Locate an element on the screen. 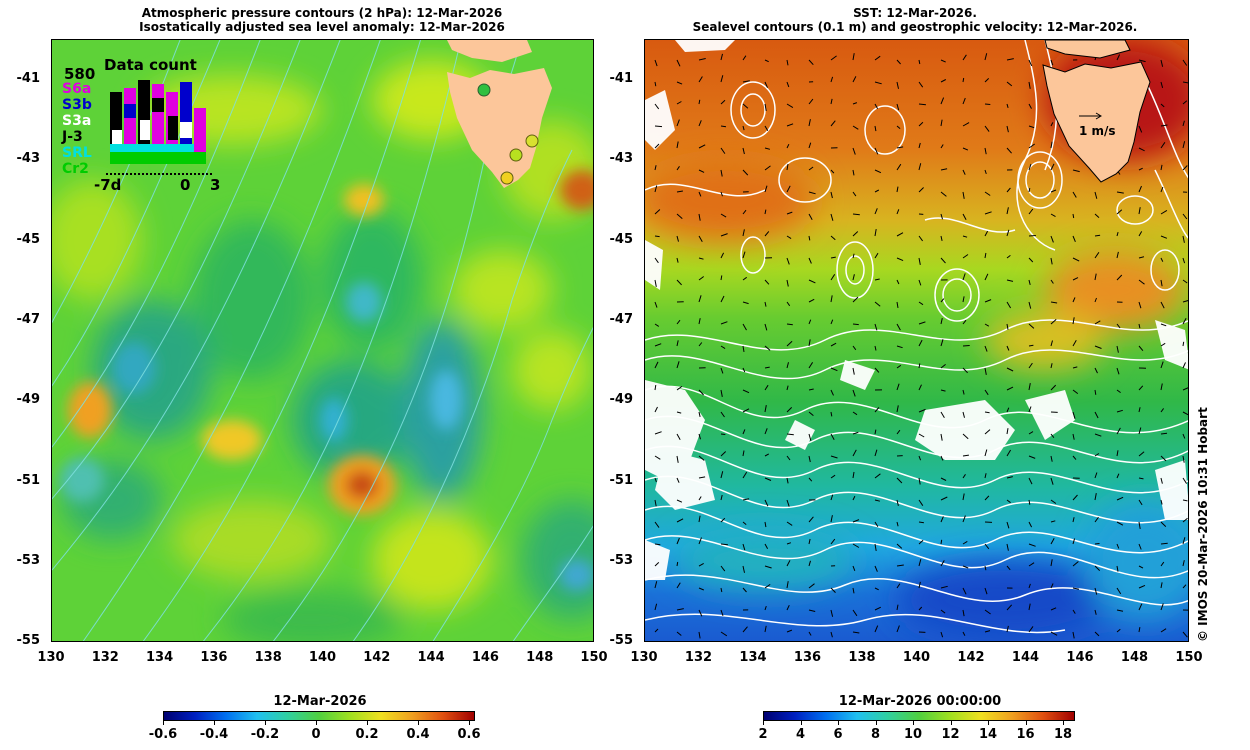  left-x-tick-136: 136 is located at coordinates (214, 657).